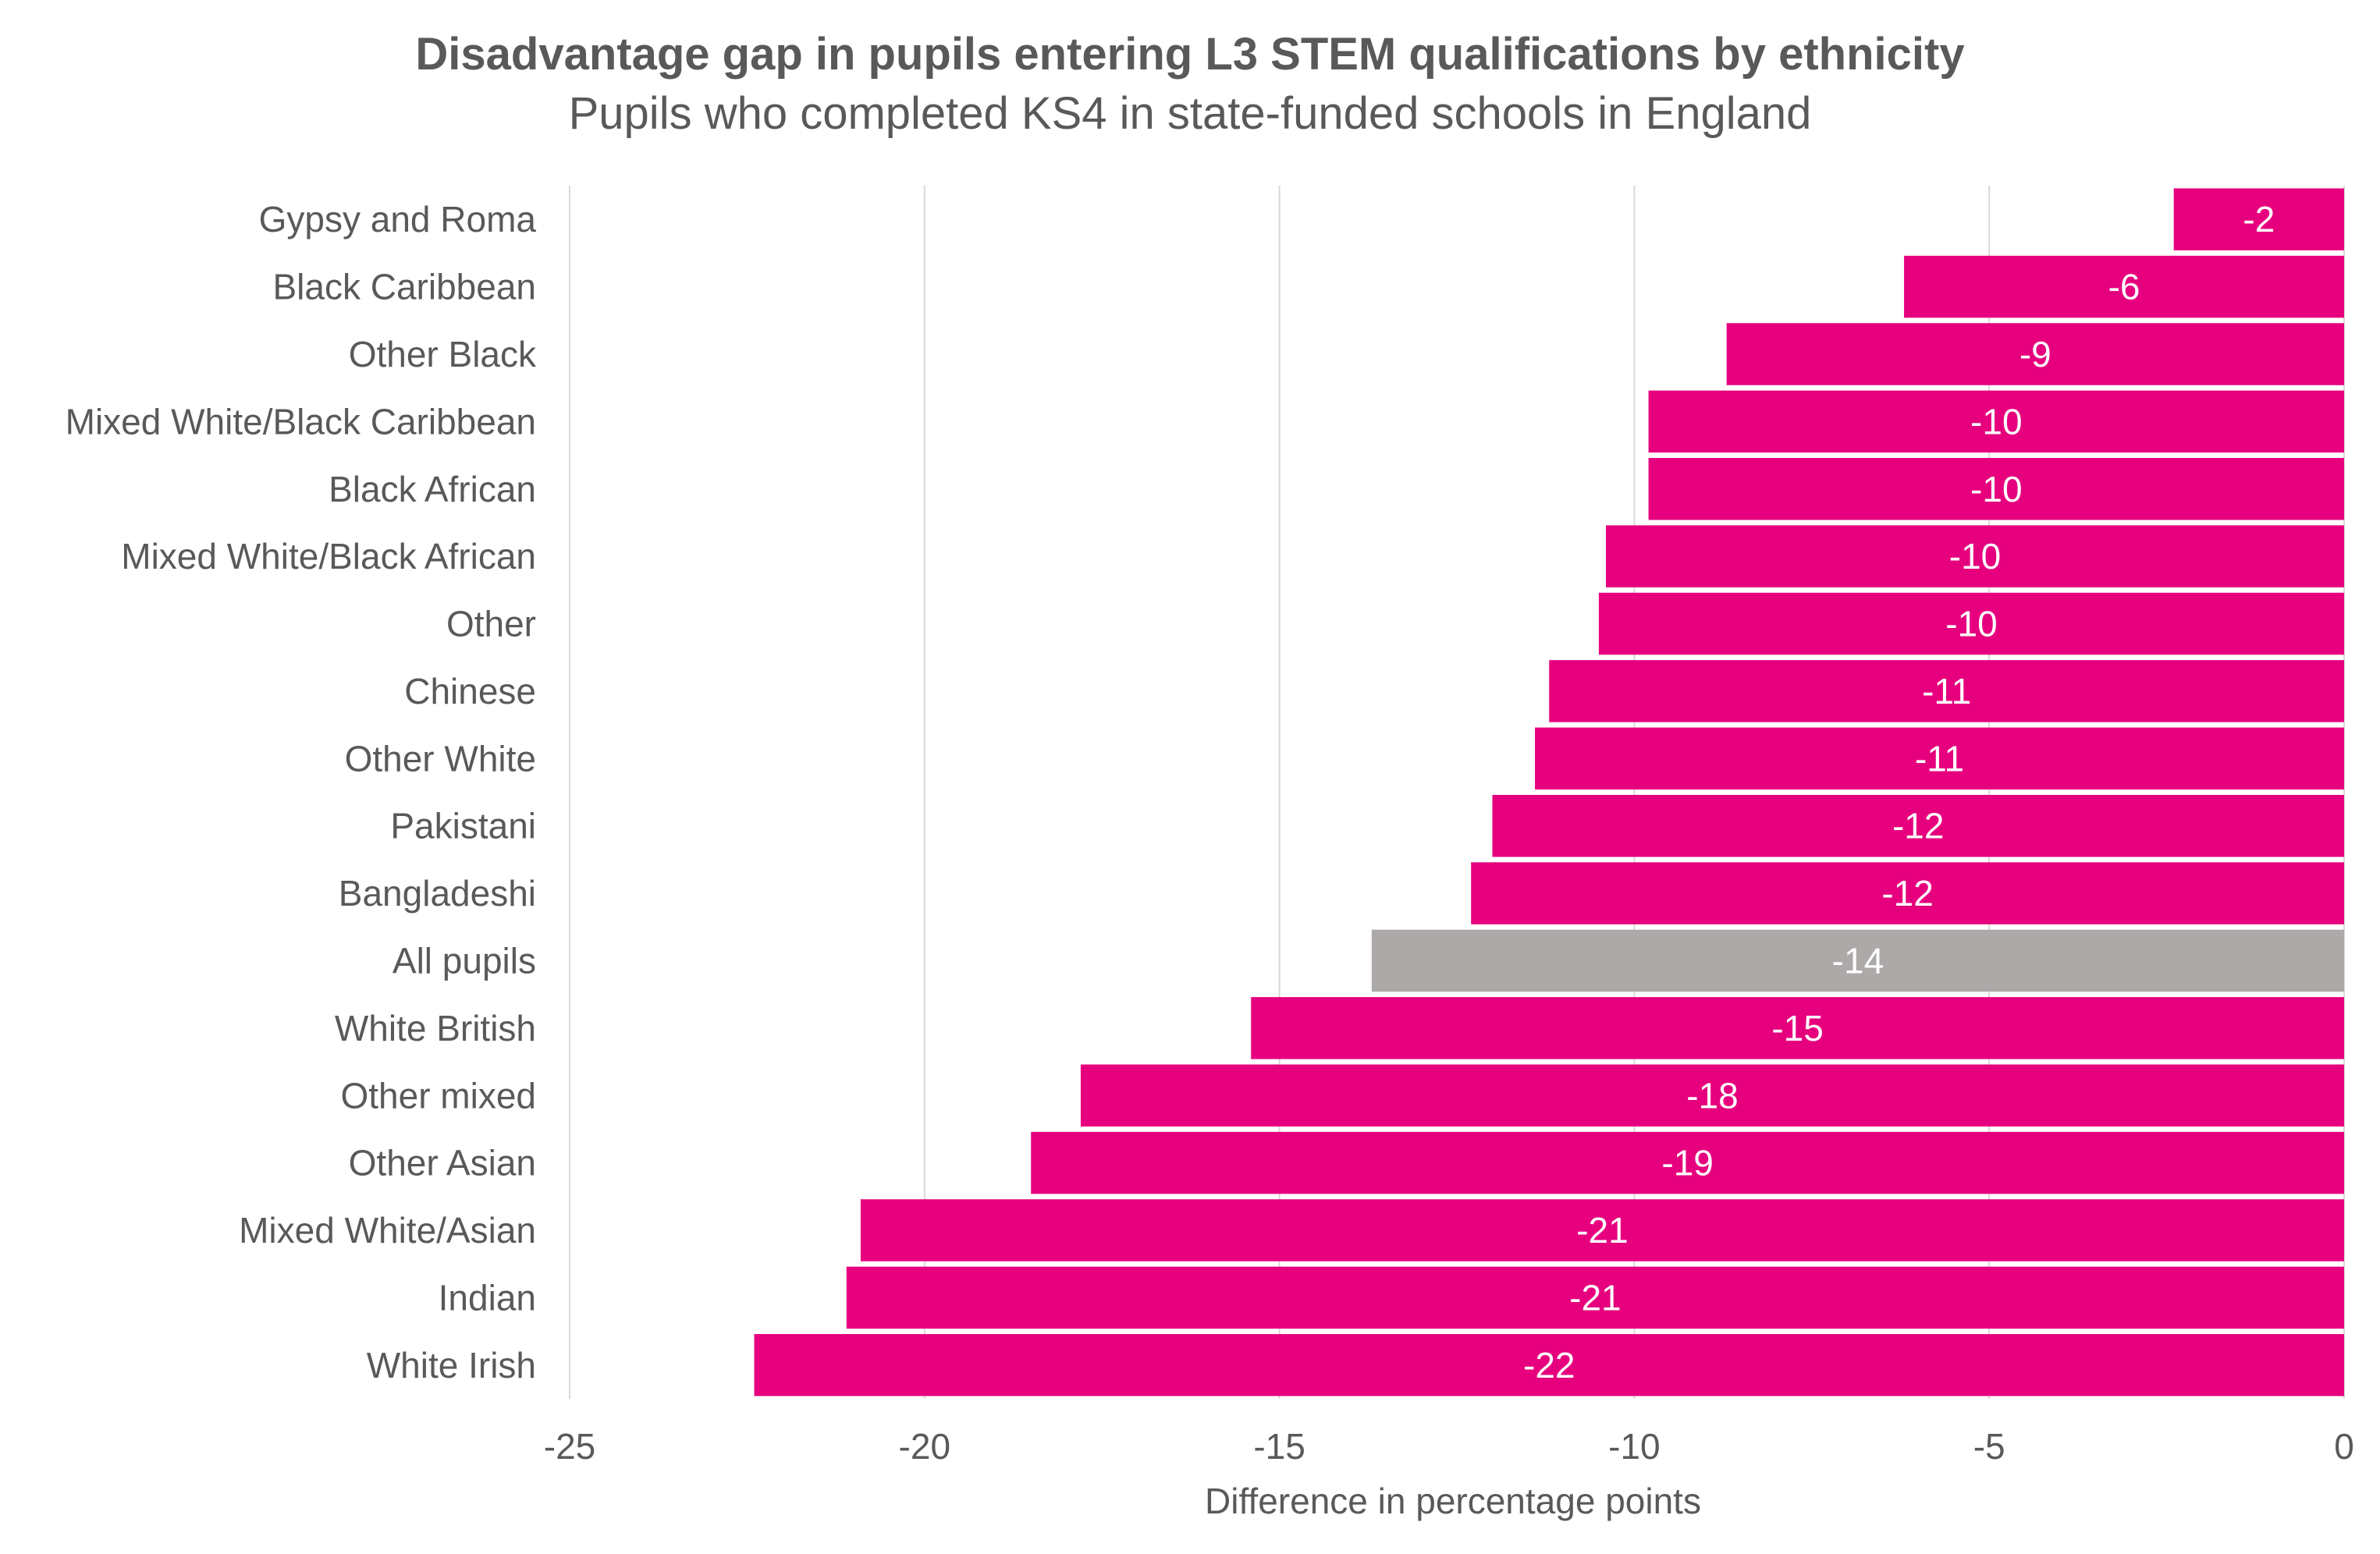 The image size is (2380, 1554). What do you see at coordinates (1634, 1447) in the screenshot?
I see `x-tick-label: -10` at bounding box center [1634, 1447].